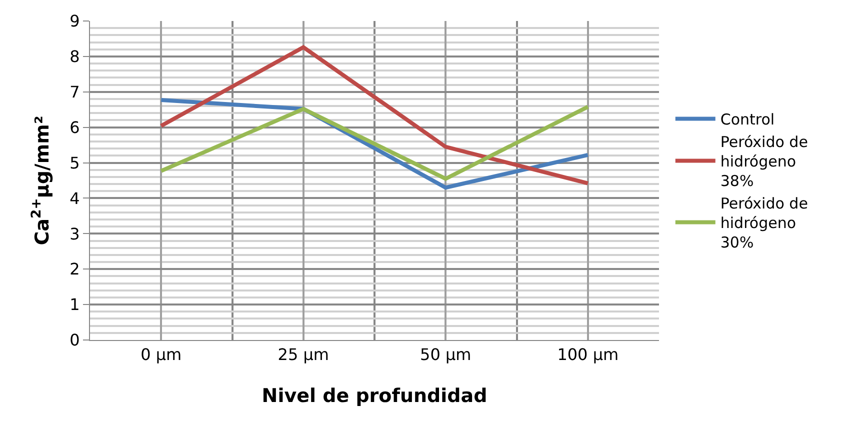 This screenshot has width=859, height=430. What do you see at coordinates (75, 56) in the screenshot?
I see `y-tick-label: 8` at bounding box center [75, 56].